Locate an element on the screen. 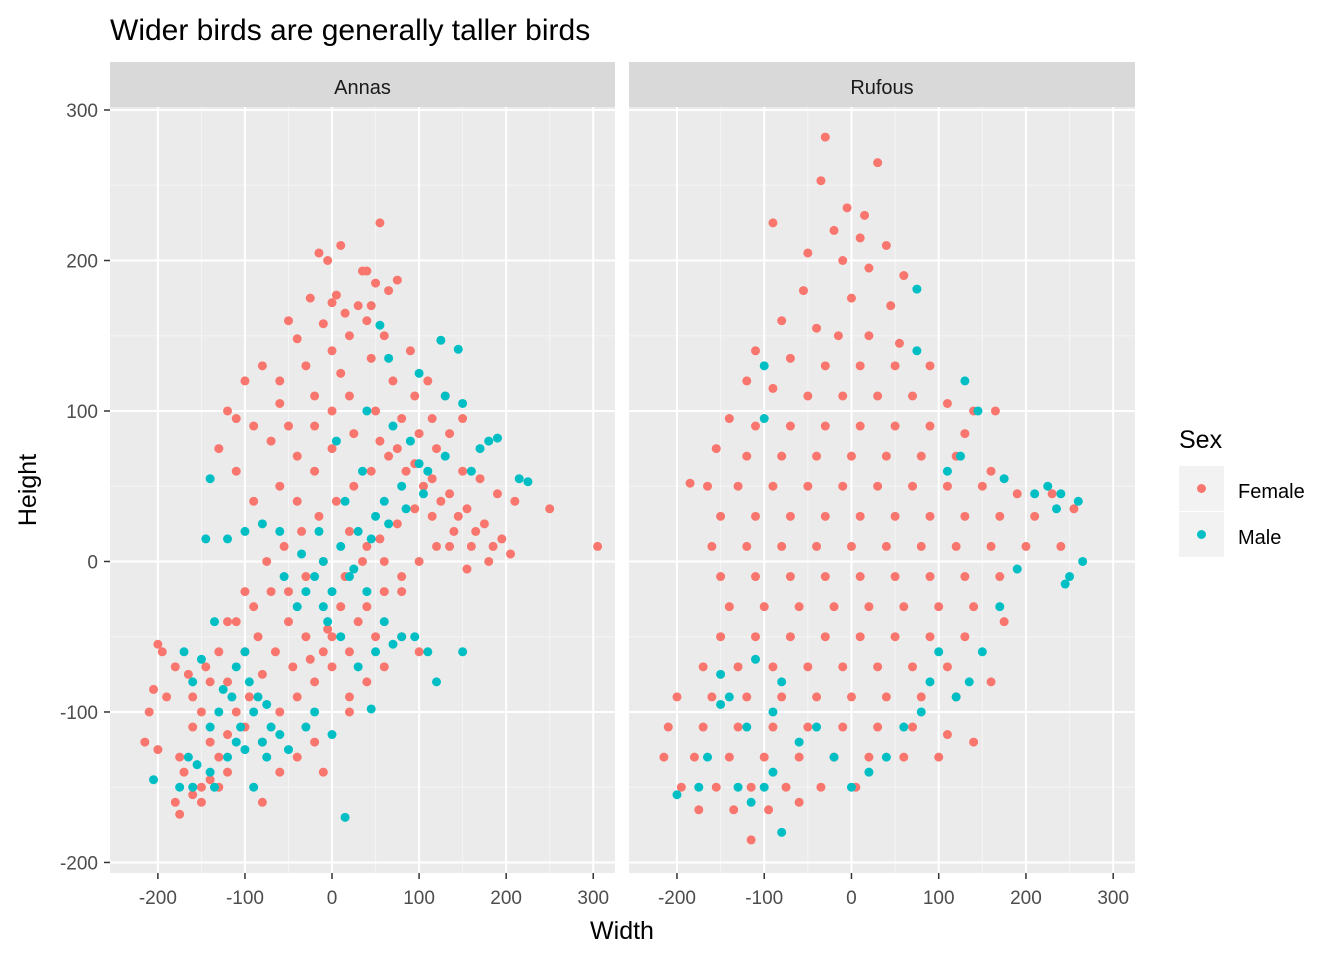  x-axis-ticks: -200 -100 0 100 200 300 is located at coordinates (374, 891).